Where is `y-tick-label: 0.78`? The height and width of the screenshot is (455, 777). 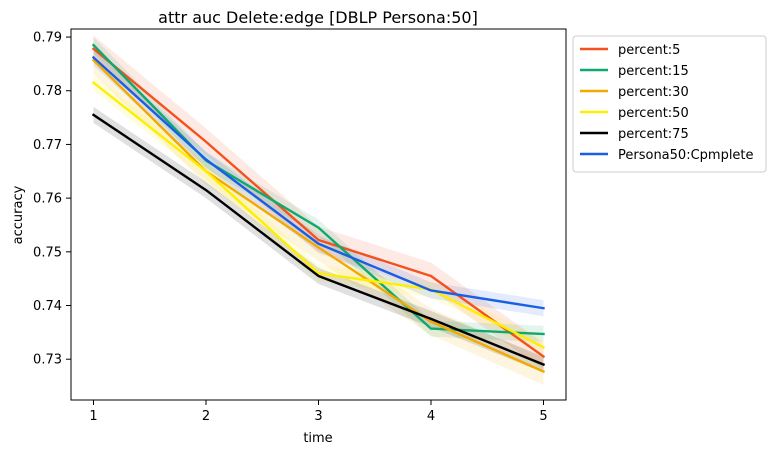
y-tick-label: 0.78 is located at coordinates (47, 91).